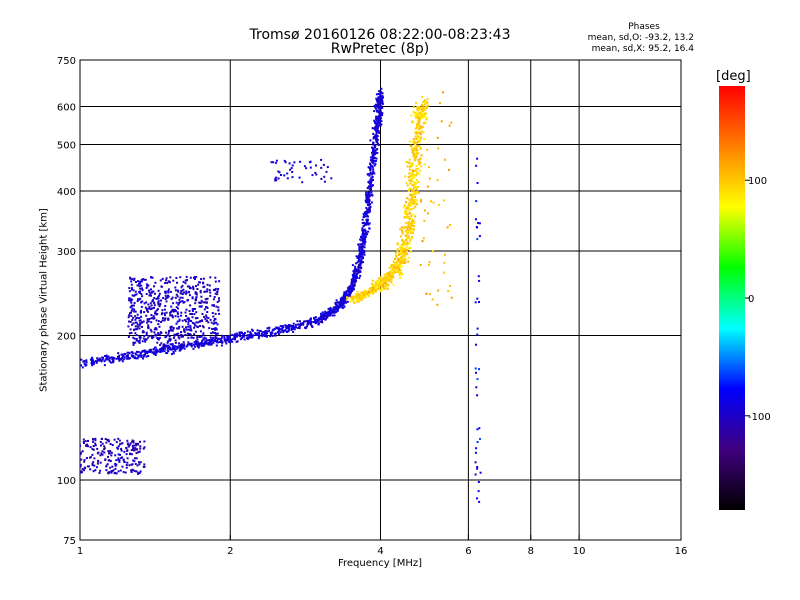 This screenshot has height=600, width=800. What do you see at coordinates (66, 337) in the screenshot?
I see `y-tick-label: 200` at bounding box center [66, 337].